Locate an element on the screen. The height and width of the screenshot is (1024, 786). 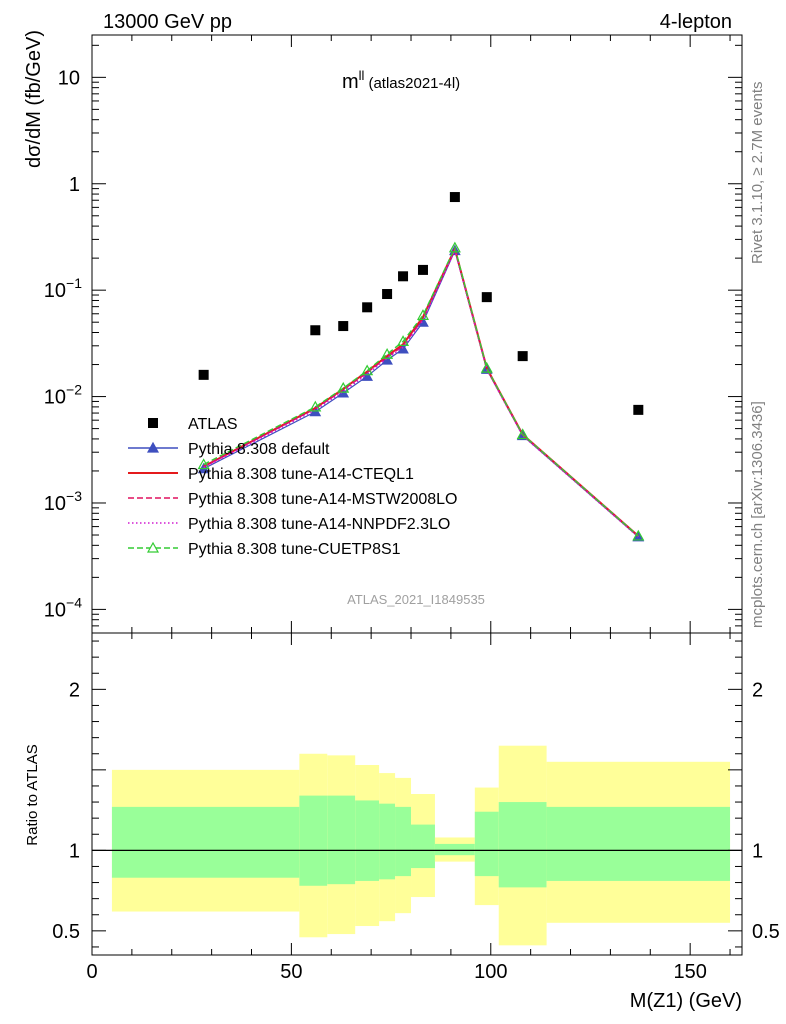
legend-entry: ATLAS is located at coordinates (193, 424).